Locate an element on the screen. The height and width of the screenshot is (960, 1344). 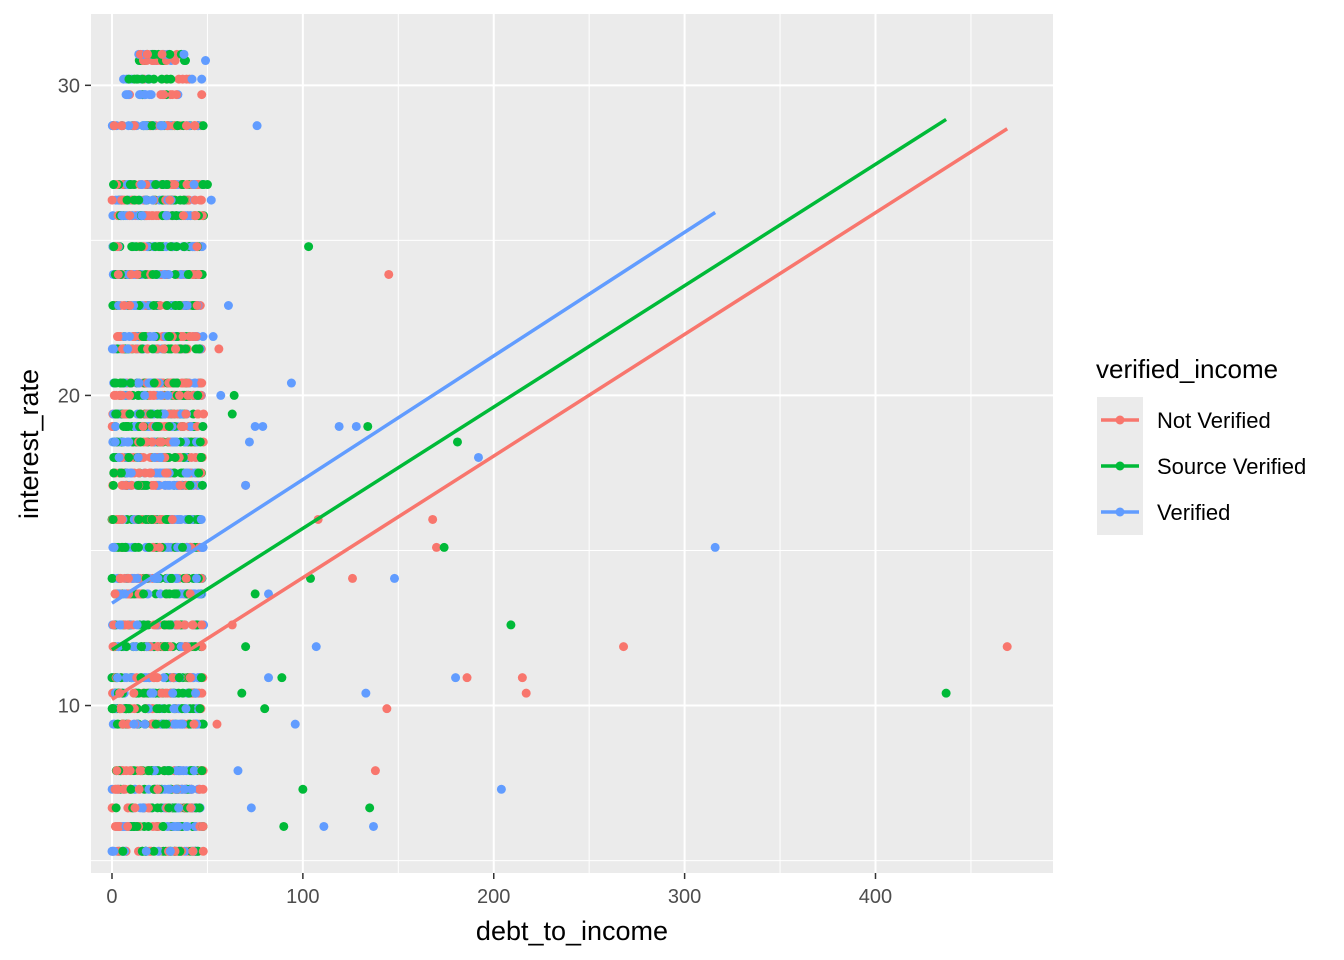
y-tick-label: 30 is located at coordinates (69, 86).